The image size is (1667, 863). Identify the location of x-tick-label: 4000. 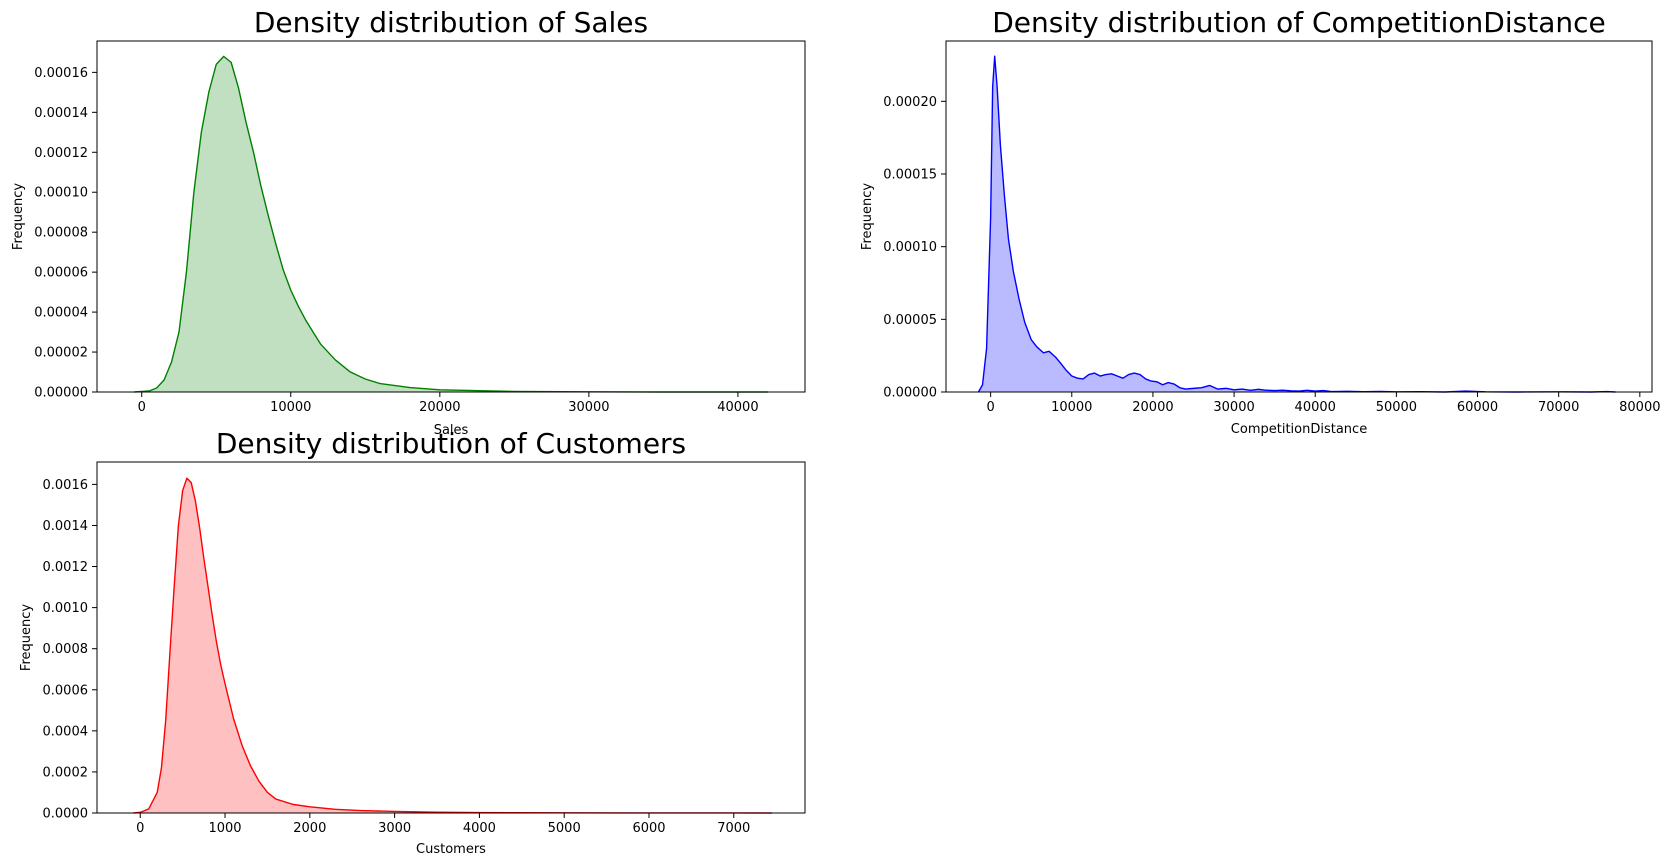
(479, 828).